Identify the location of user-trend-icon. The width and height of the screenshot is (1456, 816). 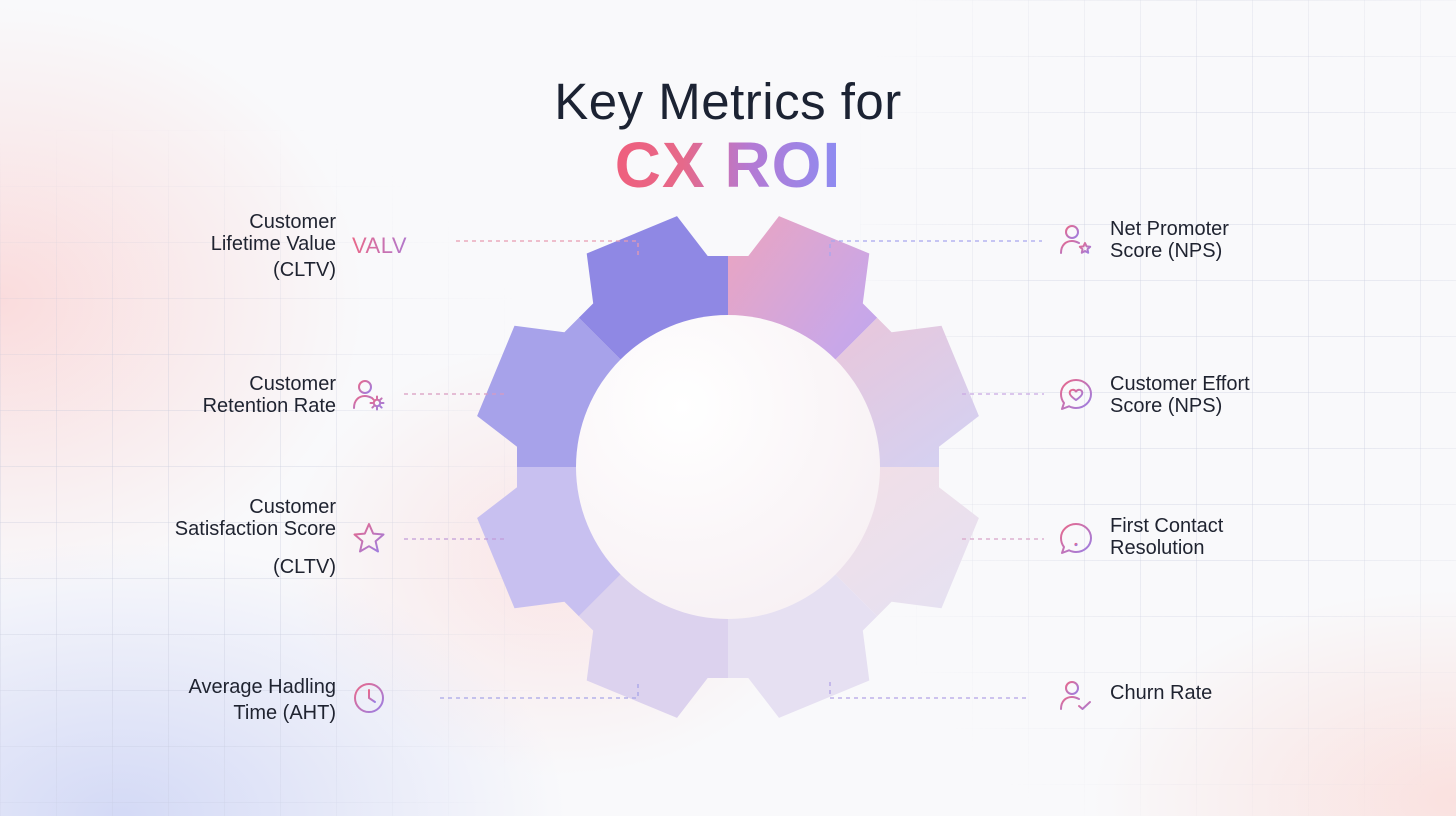
(1076, 696).